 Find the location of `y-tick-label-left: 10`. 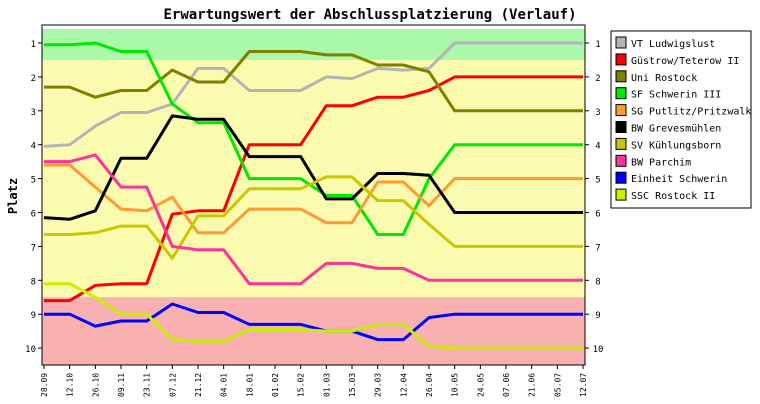

y-tick-label-left: 10 is located at coordinates (30, 350).